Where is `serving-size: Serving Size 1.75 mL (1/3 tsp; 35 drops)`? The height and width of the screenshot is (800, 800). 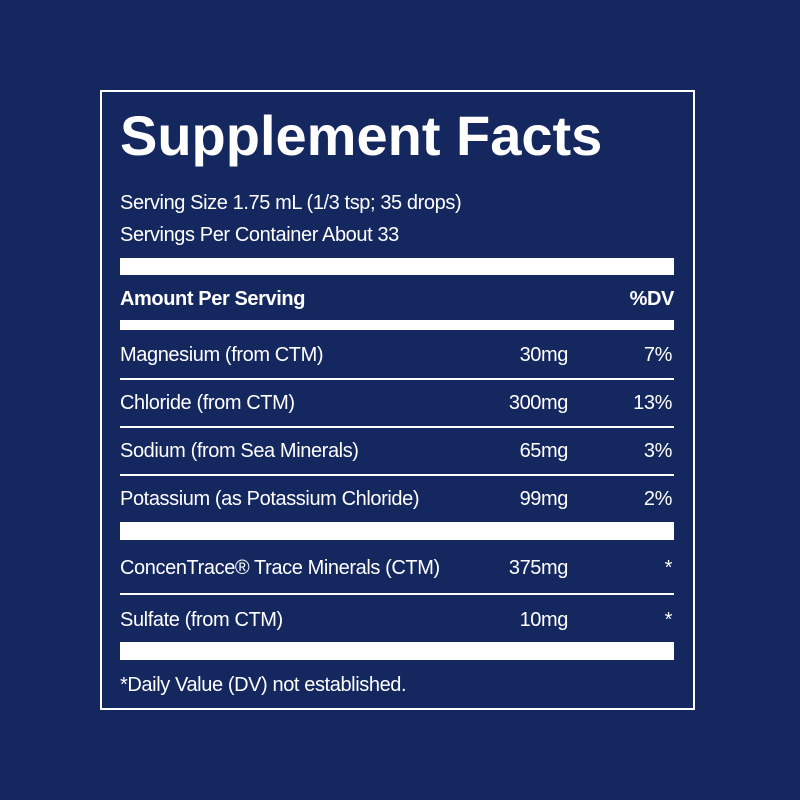 serving-size: Serving Size 1.75 mL (1/3 tsp; 35 drops) is located at coordinates (291, 203).